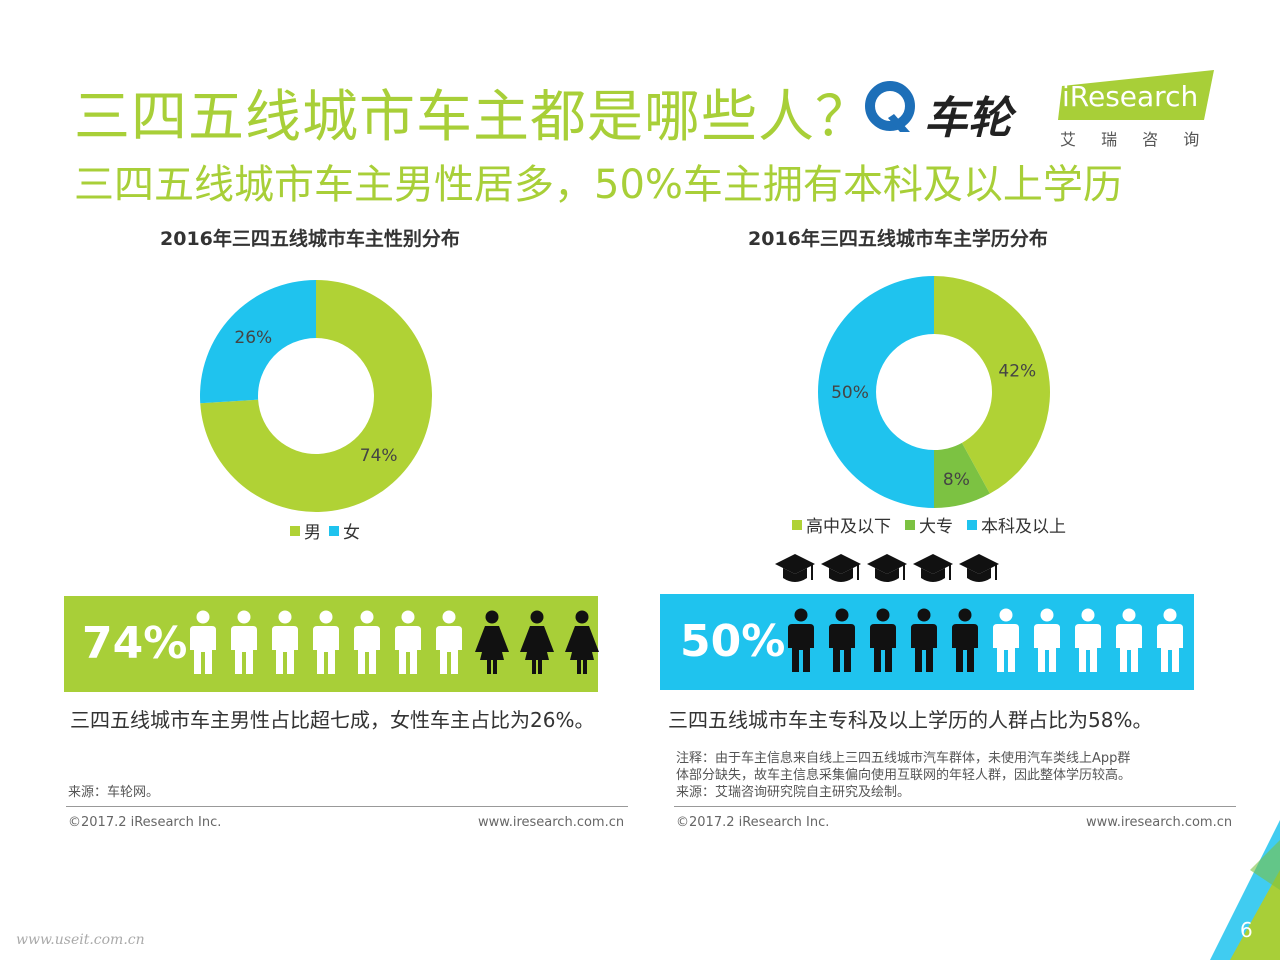 This screenshot has height=960, width=1280. I want to click on gender-banner: 74%, so click(331, 644).